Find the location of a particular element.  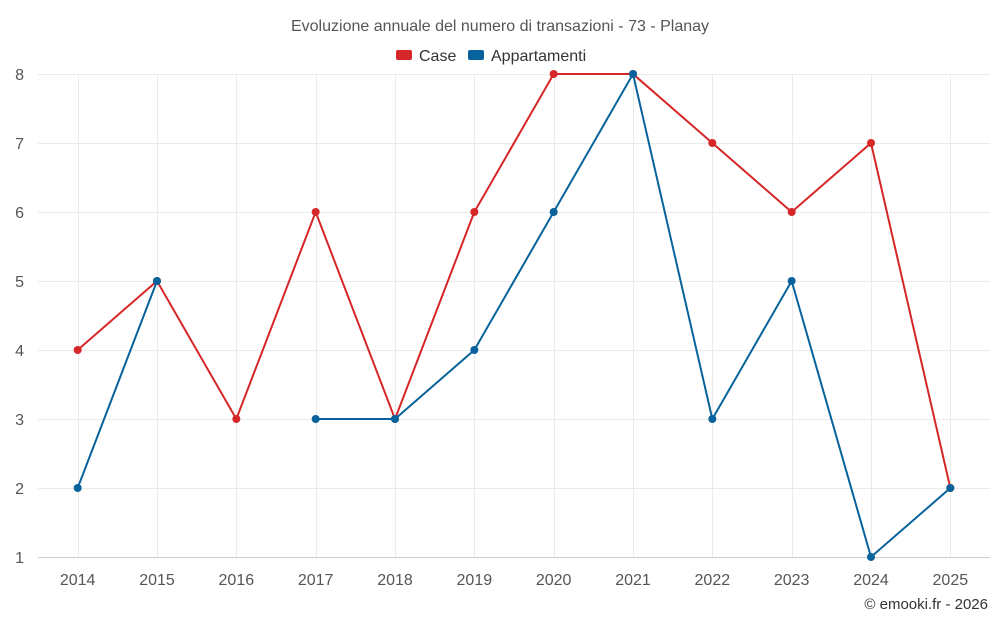

x-tick-label: 2023 is located at coordinates (792, 580).